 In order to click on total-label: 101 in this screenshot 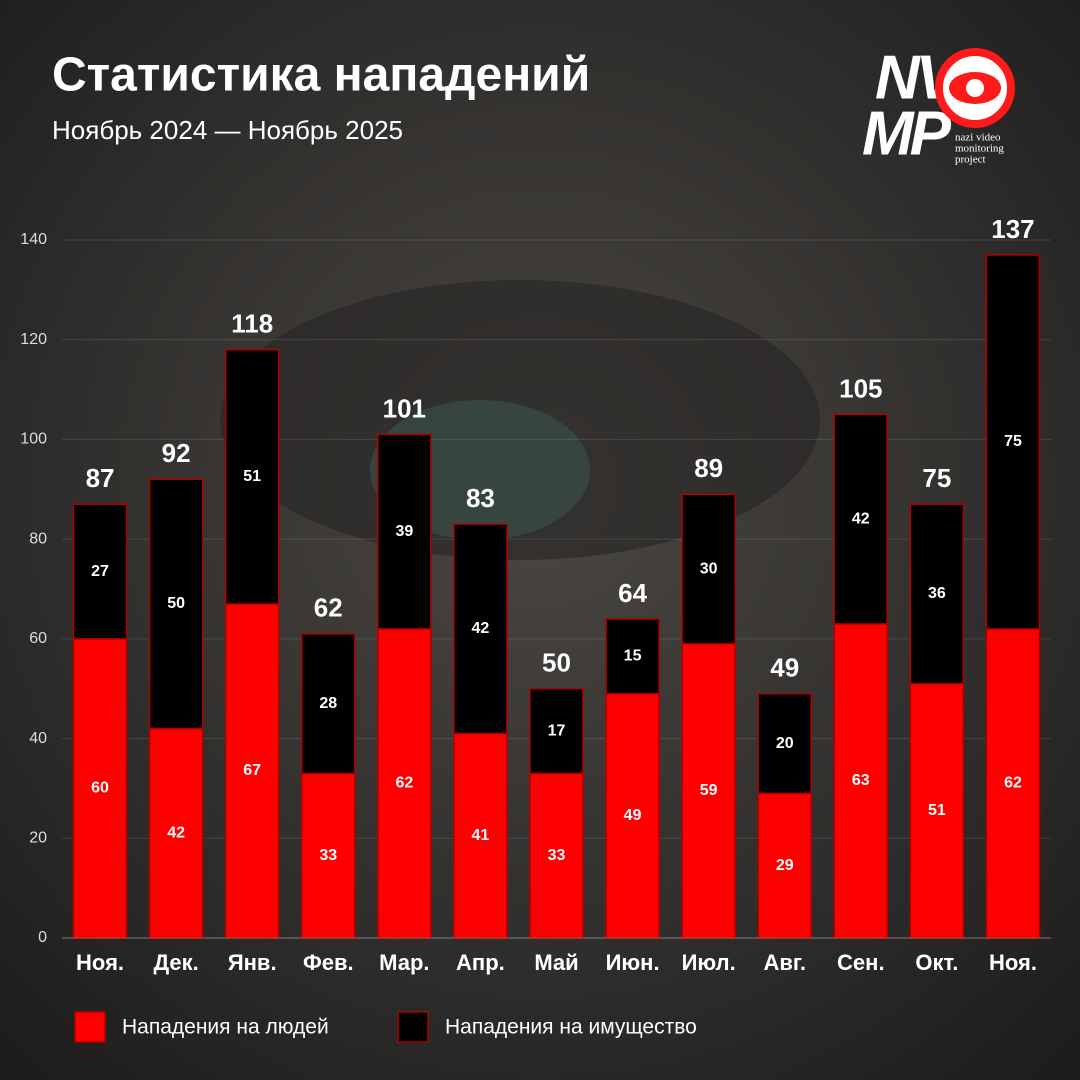, I will do `click(404, 408)`.